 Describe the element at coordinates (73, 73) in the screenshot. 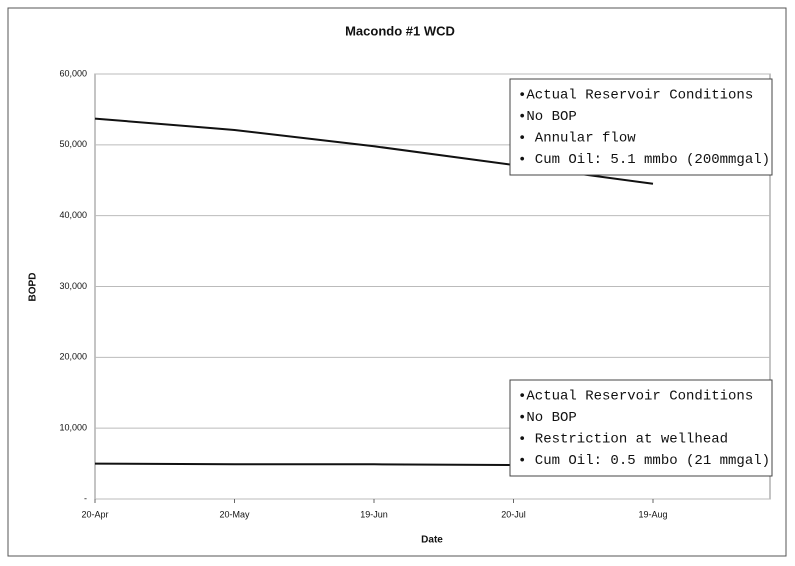

I see `y-tick-label: 60,000` at that location.